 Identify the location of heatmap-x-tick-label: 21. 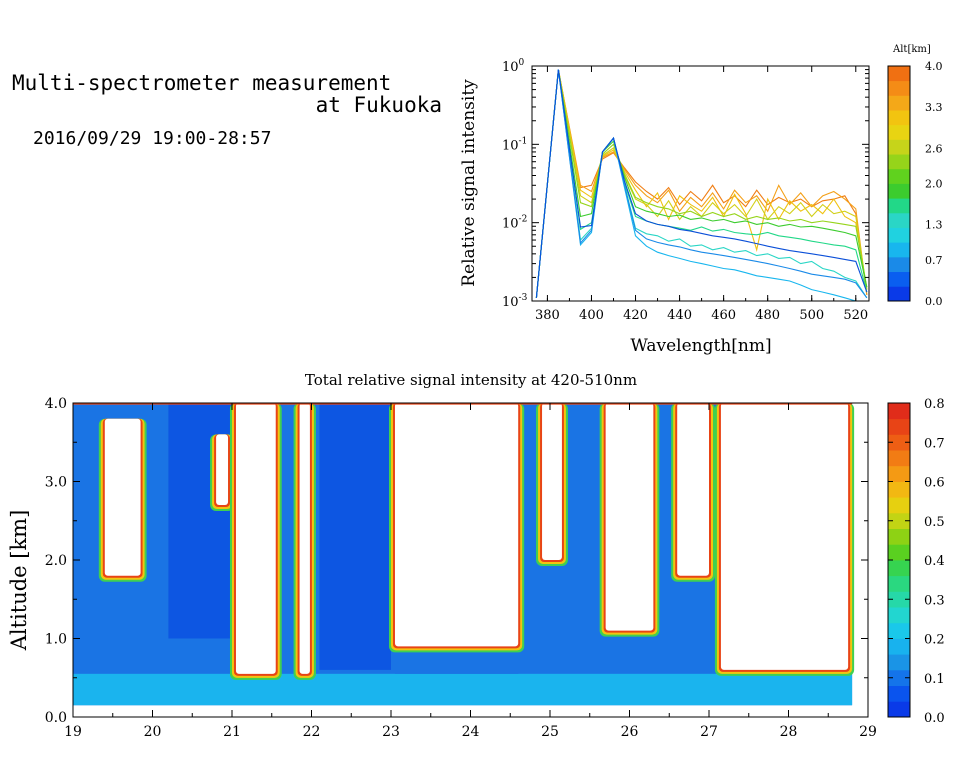
(232, 732).